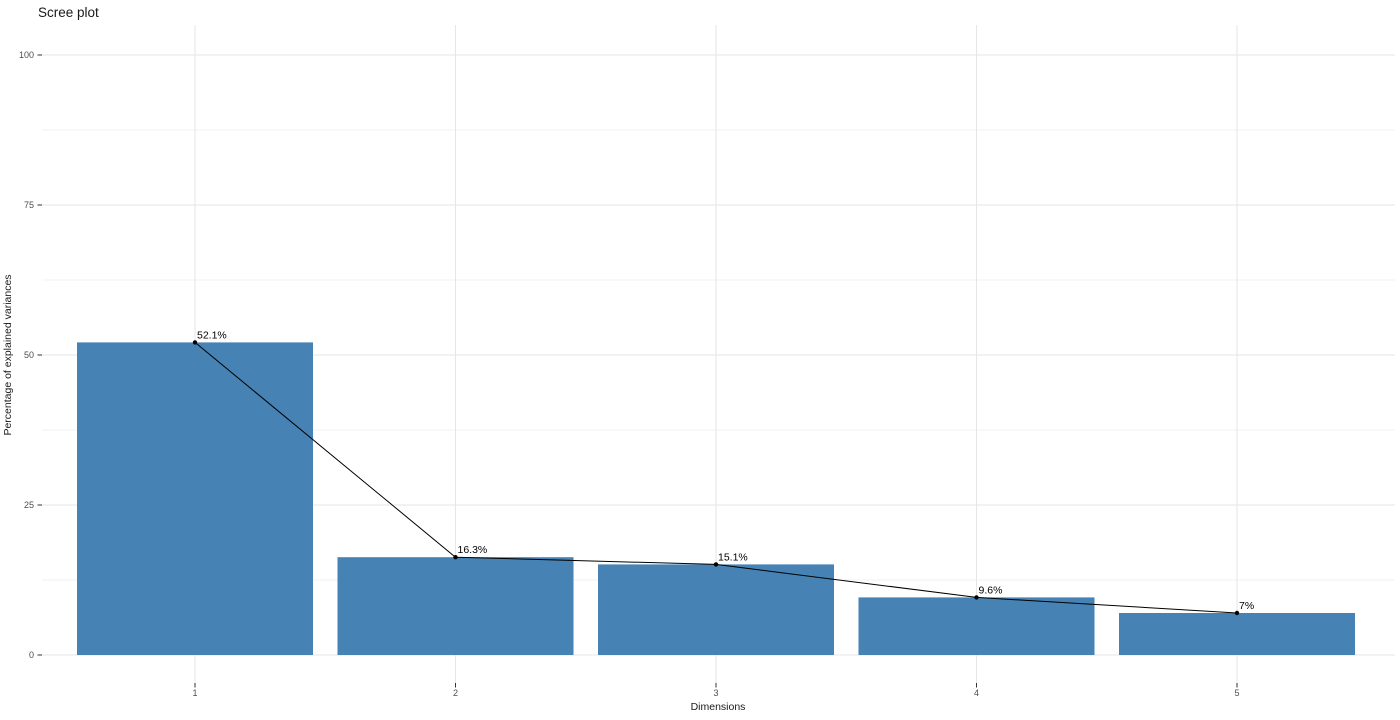 This screenshot has height=720, width=1400. I want to click on value-label-dim-3: 15.1%, so click(733, 557).